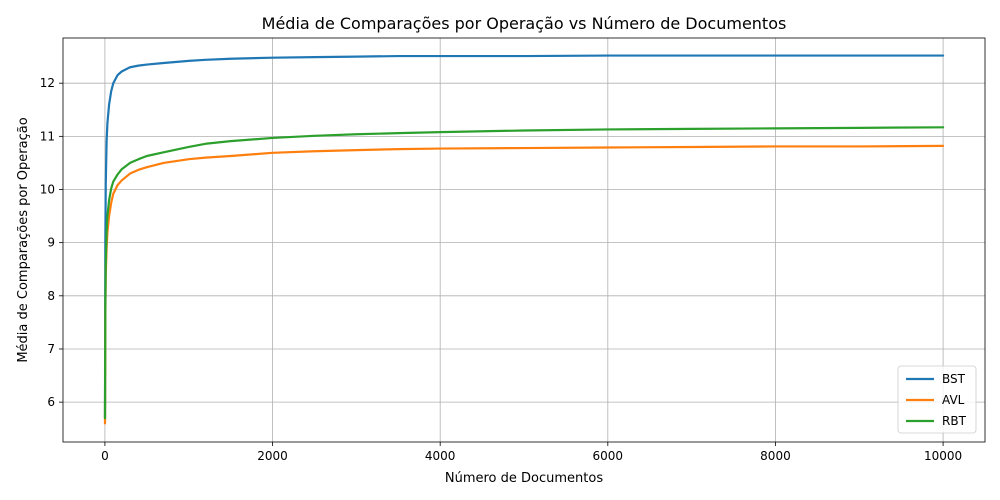  Describe the element at coordinates (47, 136) in the screenshot. I see `y-tick-label: 11` at that location.